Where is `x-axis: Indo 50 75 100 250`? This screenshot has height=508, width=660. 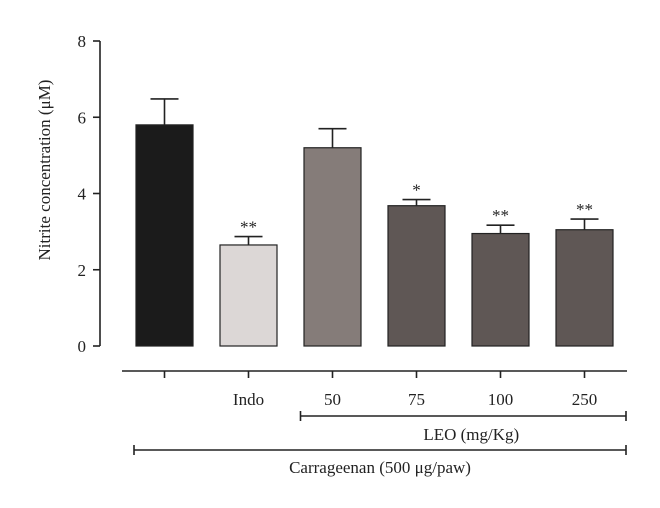
x-axis: Indo 50 75 100 250 is located at coordinates (374, 389).